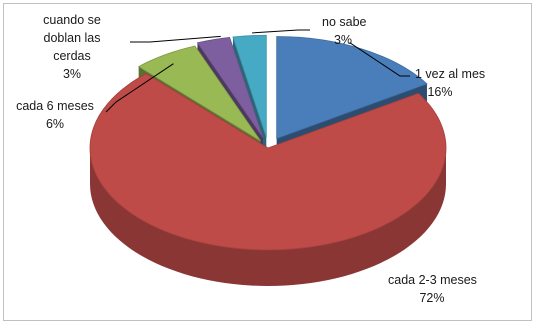 This screenshot has height=326, width=537. What do you see at coordinates (379, 59) in the screenshot?
I see `leader-line-1-vez-al-mes` at bounding box center [379, 59].